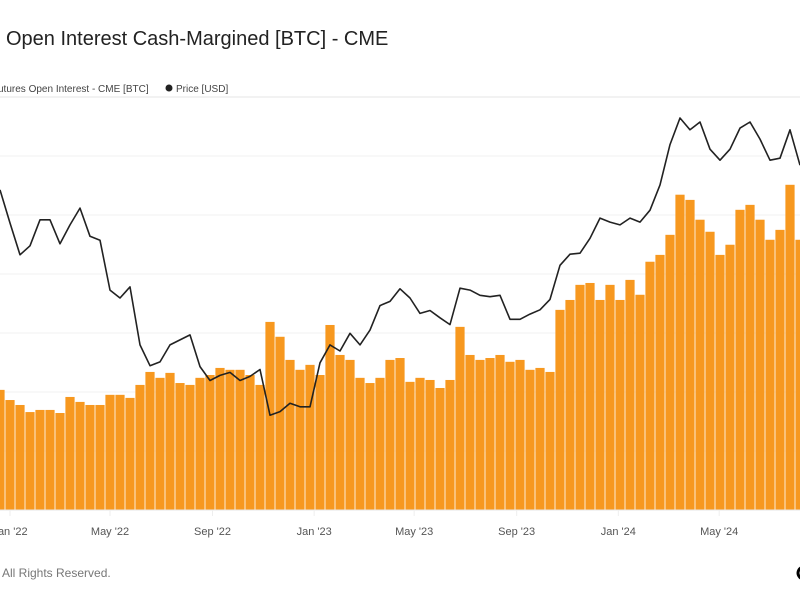 This screenshot has height=600, width=800. Describe the element at coordinates (414, 532) in the screenshot. I see `x-tick-label: May '23` at that location.